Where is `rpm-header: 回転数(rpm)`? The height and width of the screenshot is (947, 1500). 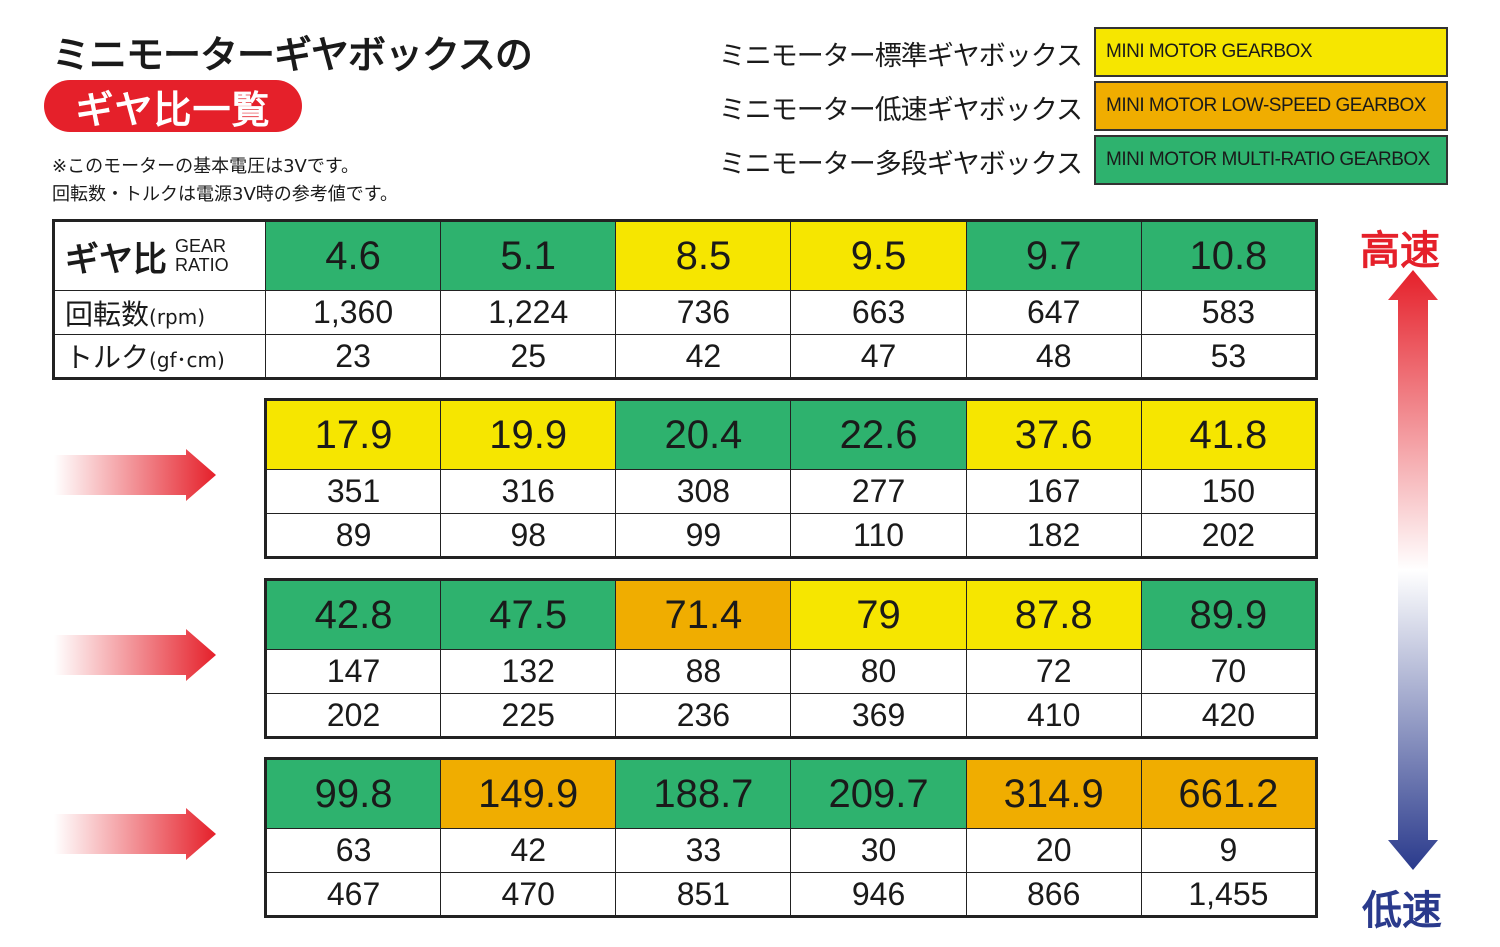
rpm-header: 回転数(rpm) is located at coordinates (159, 312).